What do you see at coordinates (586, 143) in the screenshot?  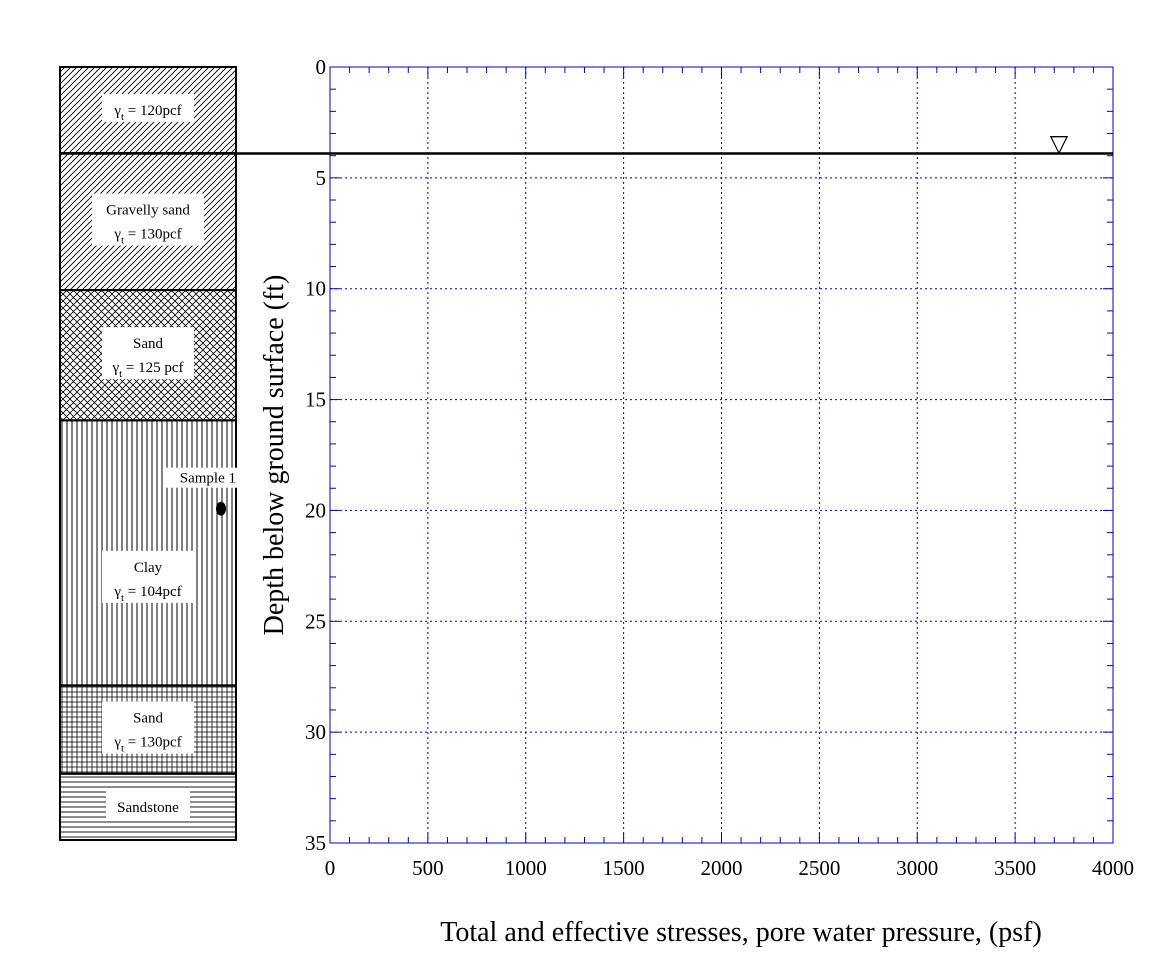 I see `water-table: ▽` at bounding box center [586, 143].